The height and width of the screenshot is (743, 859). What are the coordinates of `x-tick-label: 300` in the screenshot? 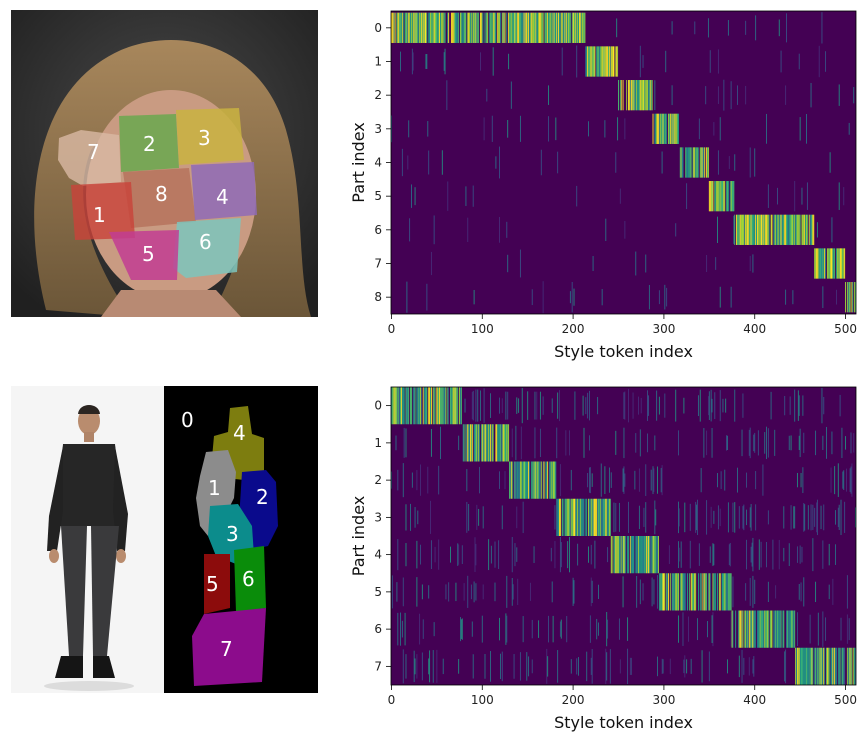 It's located at (663, 700).